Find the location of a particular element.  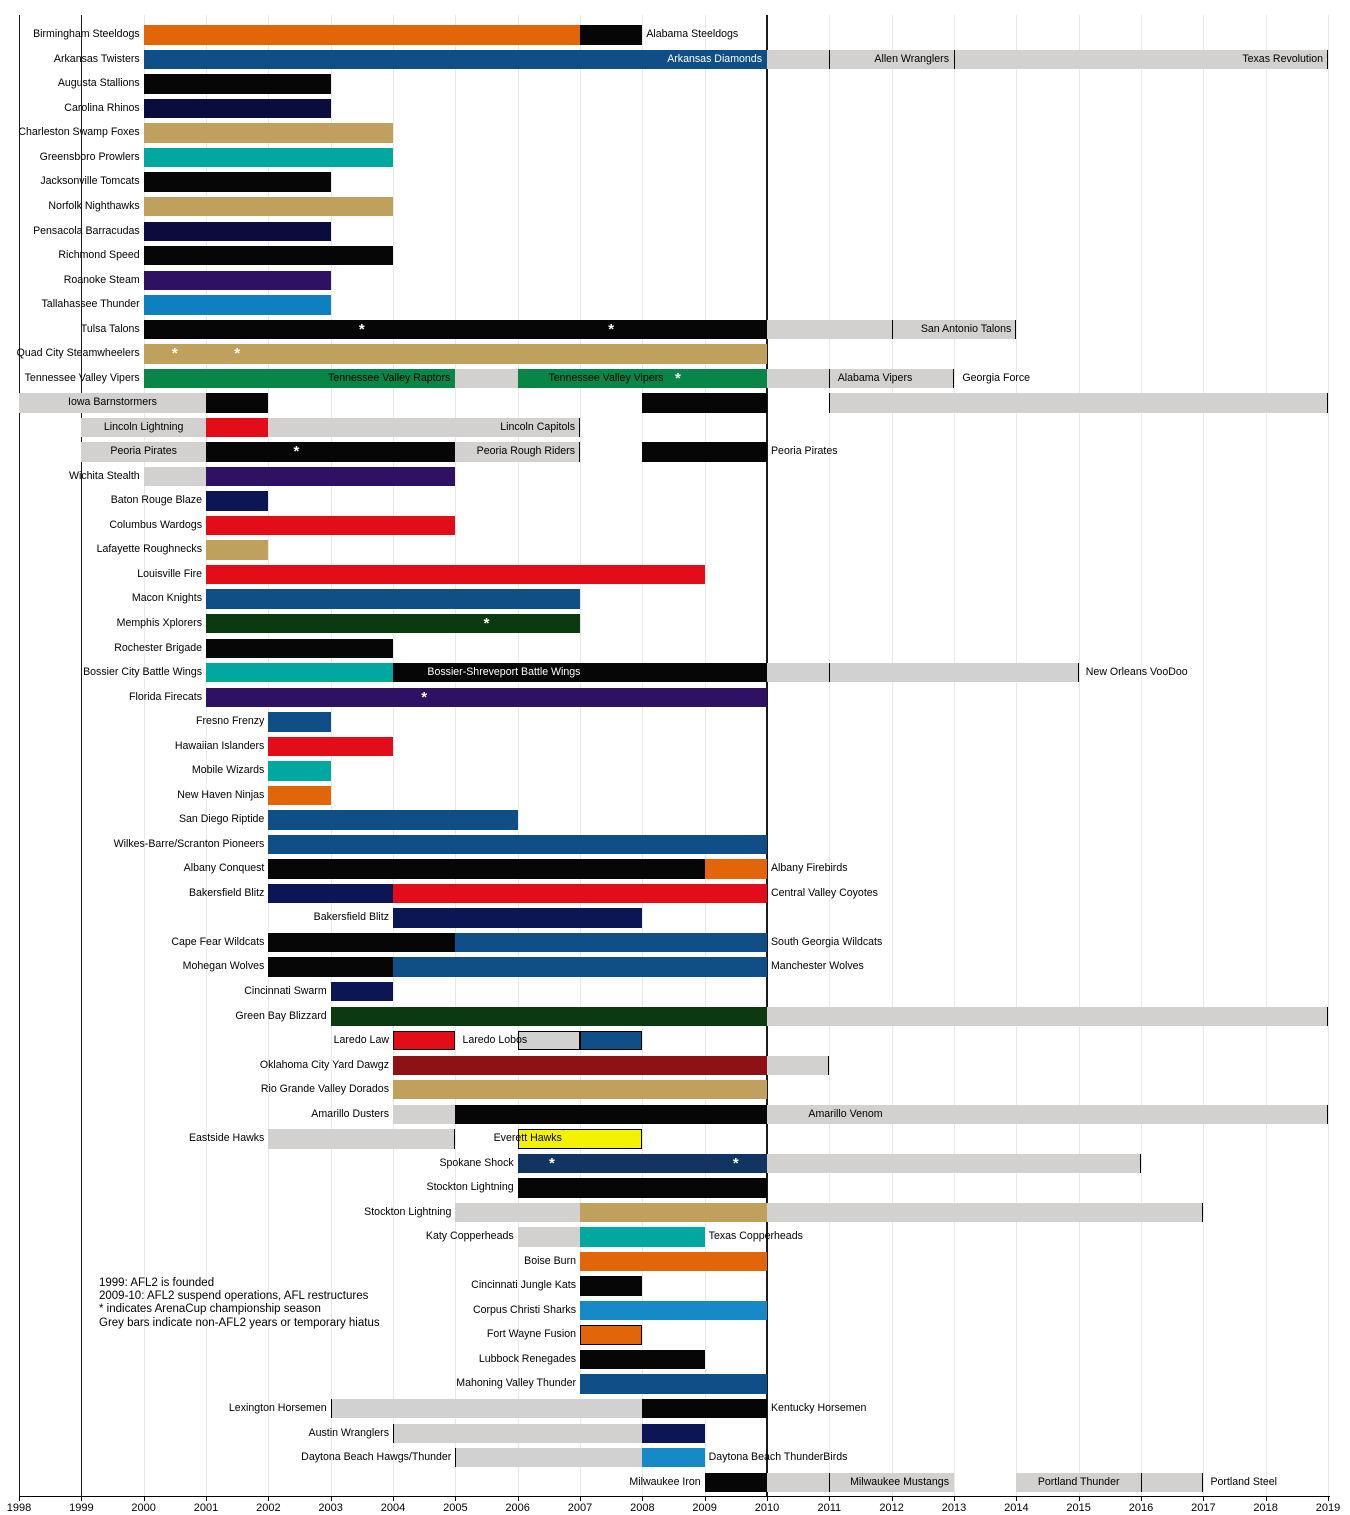

axis-tick-label: 2000 is located at coordinates (143, 1508).